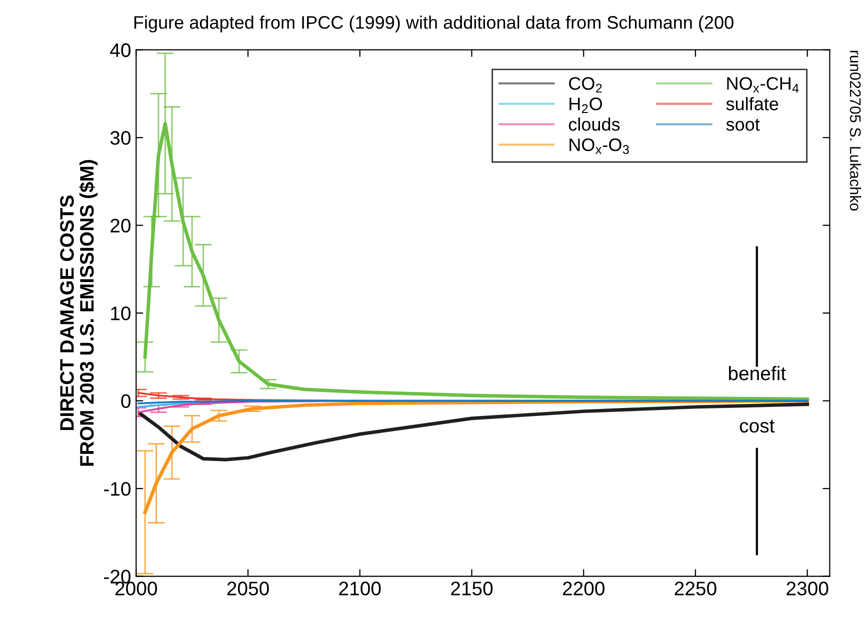 Image resolution: width=867 pixels, height=623 pixels. What do you see at coordinates (474, 432) in the screenshot?
I see `line-series` at bounding box center [474, 432].